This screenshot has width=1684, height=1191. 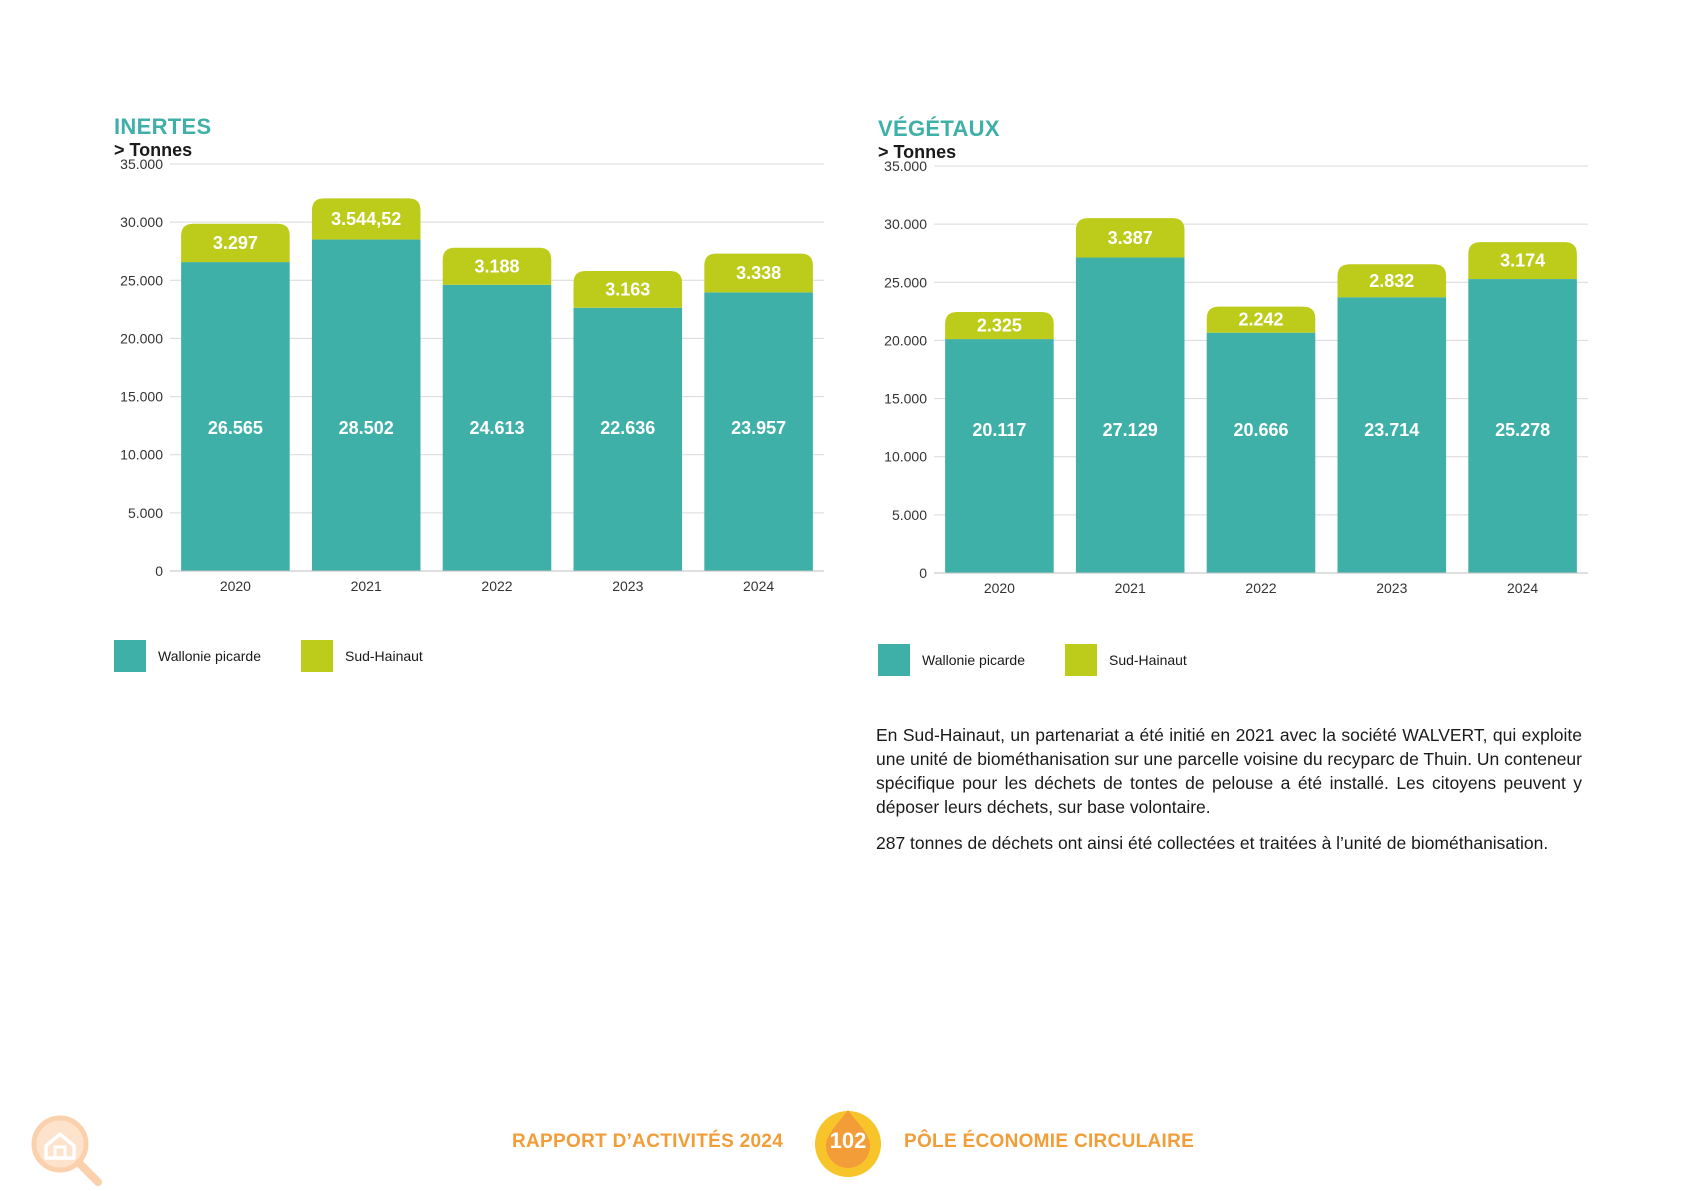 I want to click on bar-value-label-wallonie: 27.129, so click(x=1130, y=430).